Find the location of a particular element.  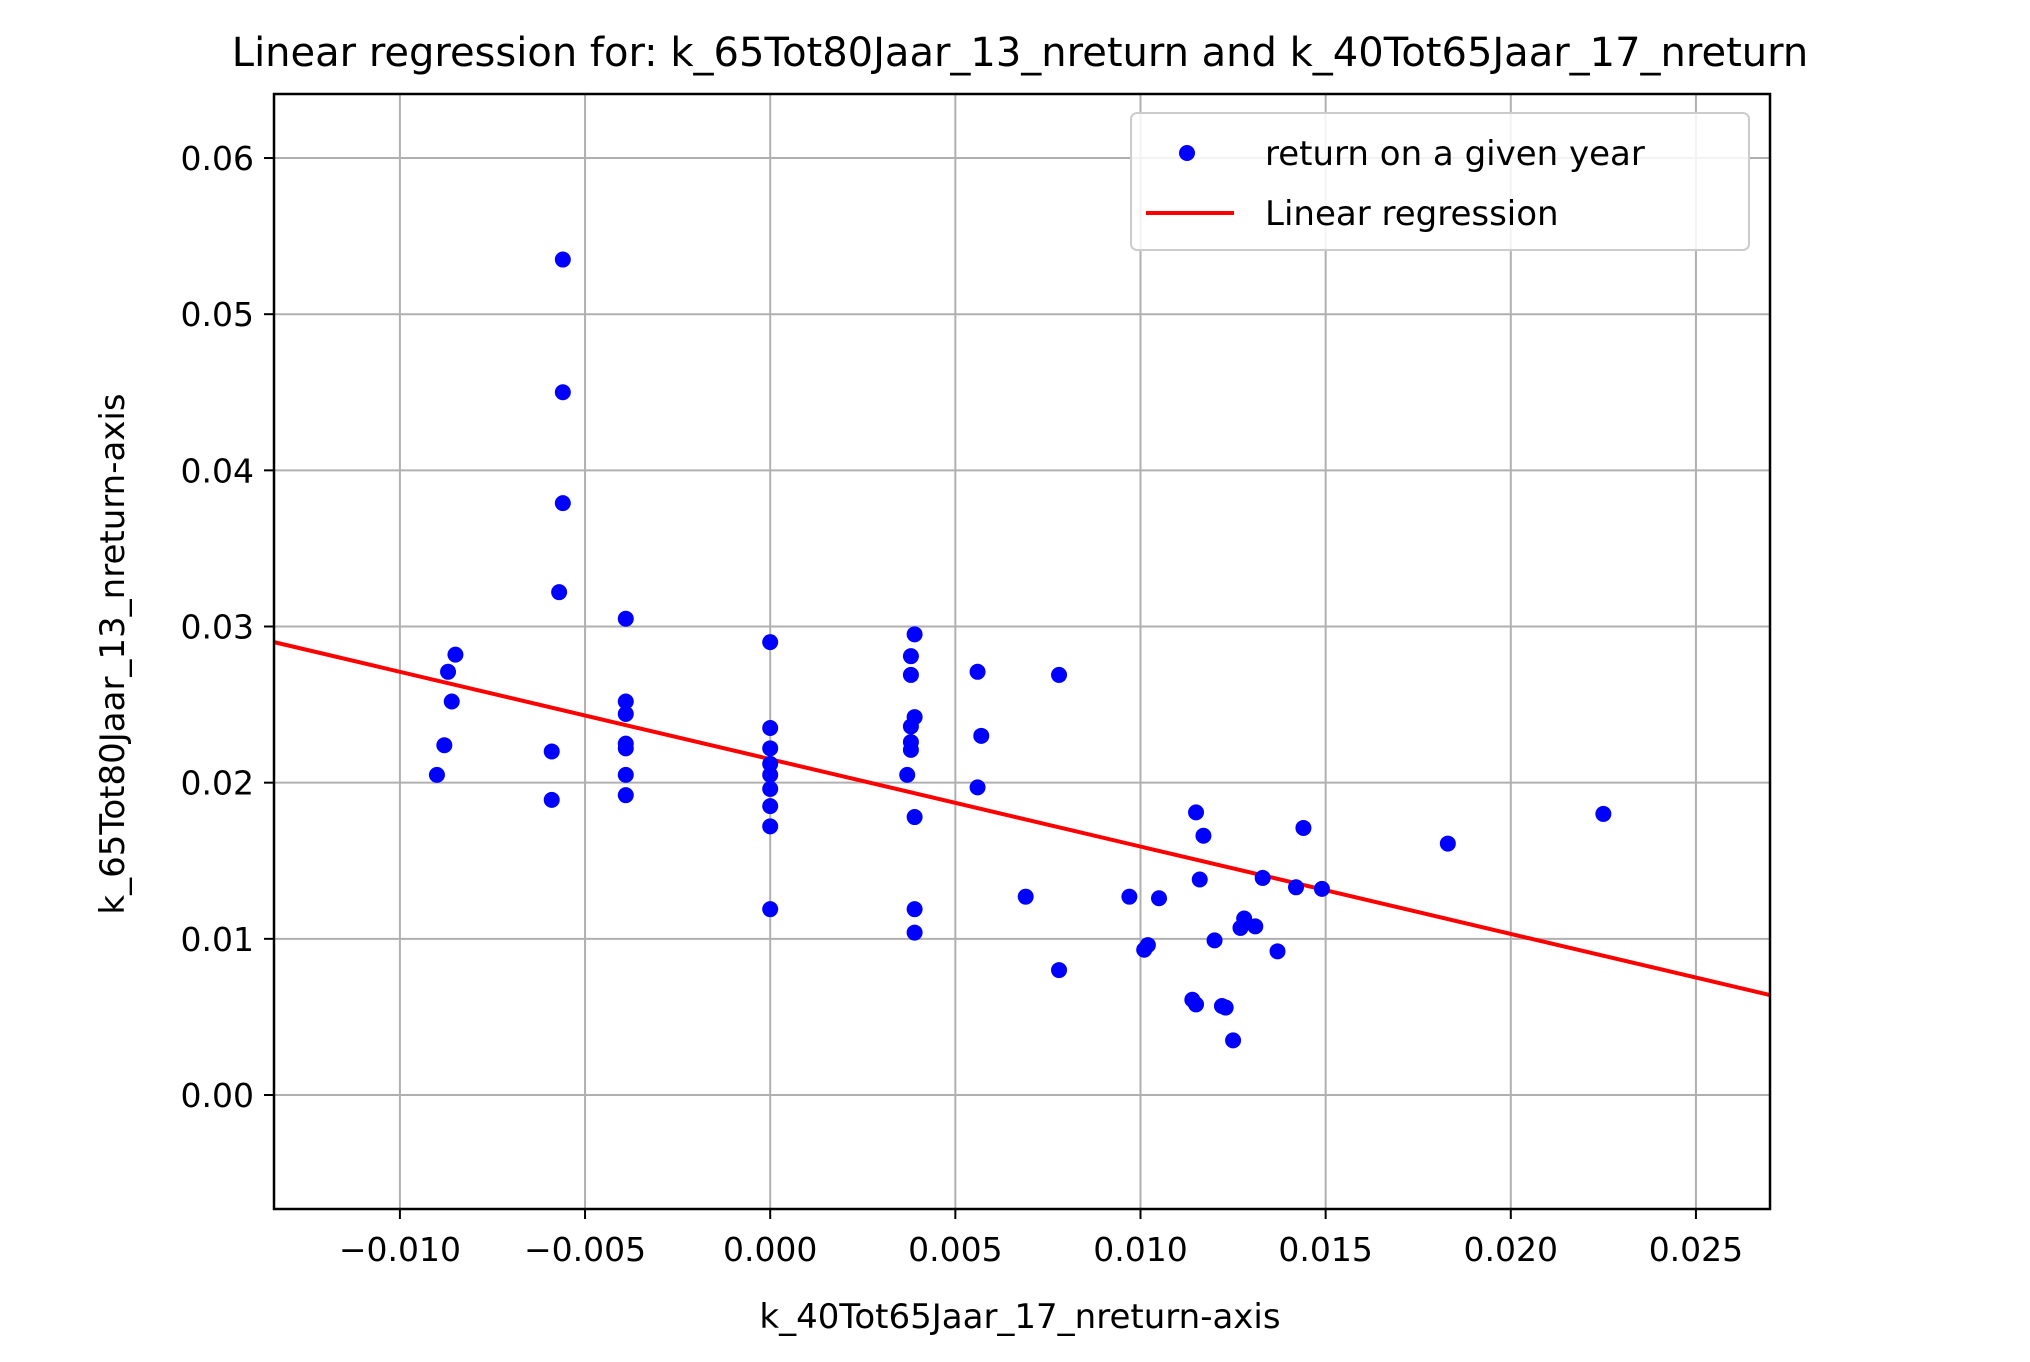

y-tick-label: 0.06 is located at coordinates (217, 158).